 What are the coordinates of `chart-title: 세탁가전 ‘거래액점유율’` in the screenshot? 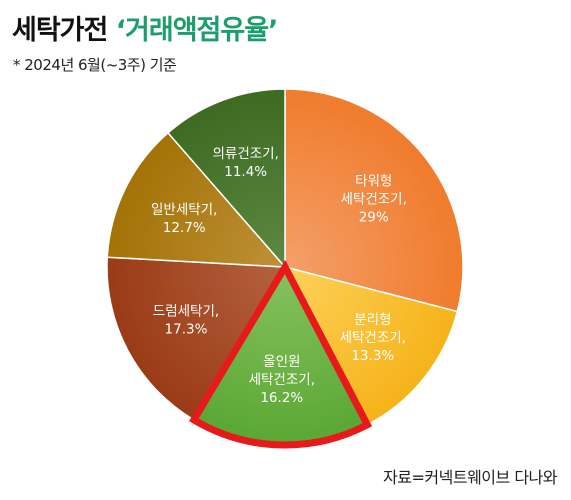 It's located at (145, 27).